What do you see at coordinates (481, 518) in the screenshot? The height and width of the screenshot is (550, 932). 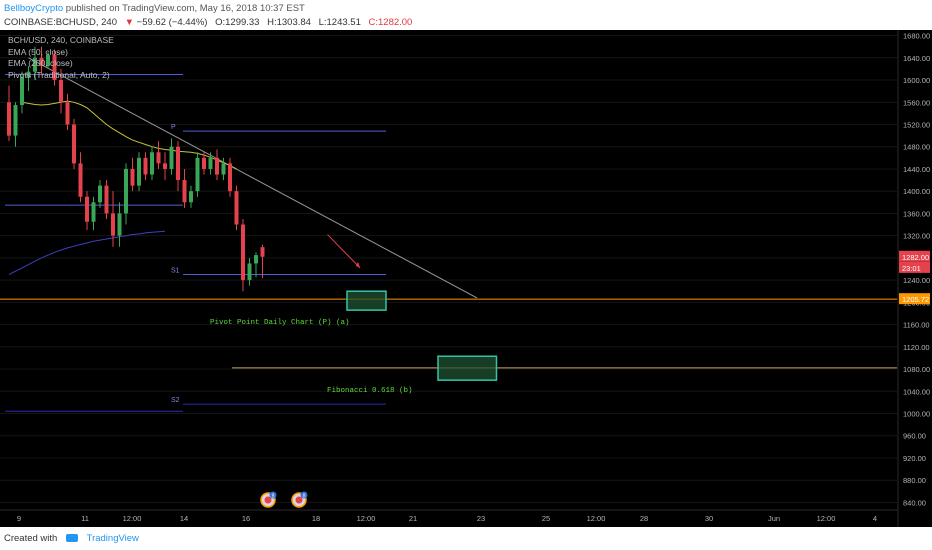 I see `time-tick-label: 23` at bounding box center [481, 518].